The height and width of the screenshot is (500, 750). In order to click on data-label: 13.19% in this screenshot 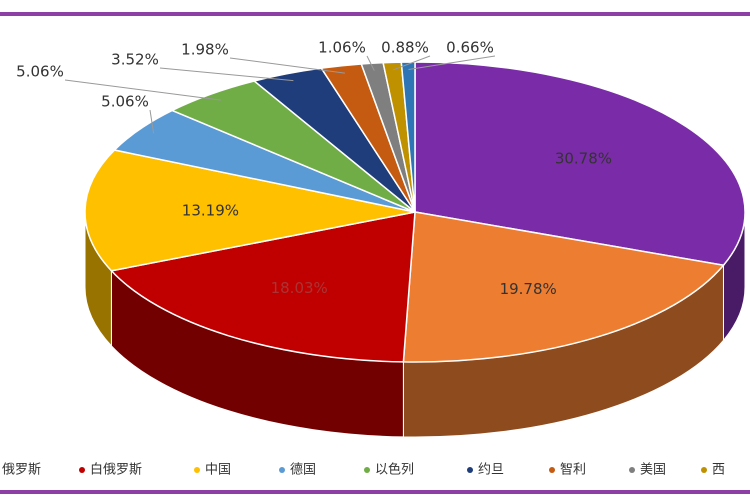, I will do `click(210, 210)`.